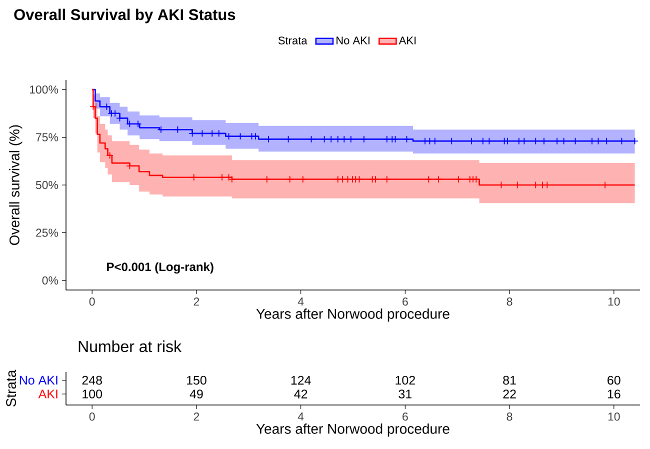 This screenshot has width=650, height=449. Describe the element at coordinates (15, 185) in the screenshot. I see `y-axis-title: Overall survival (%)` at that location.